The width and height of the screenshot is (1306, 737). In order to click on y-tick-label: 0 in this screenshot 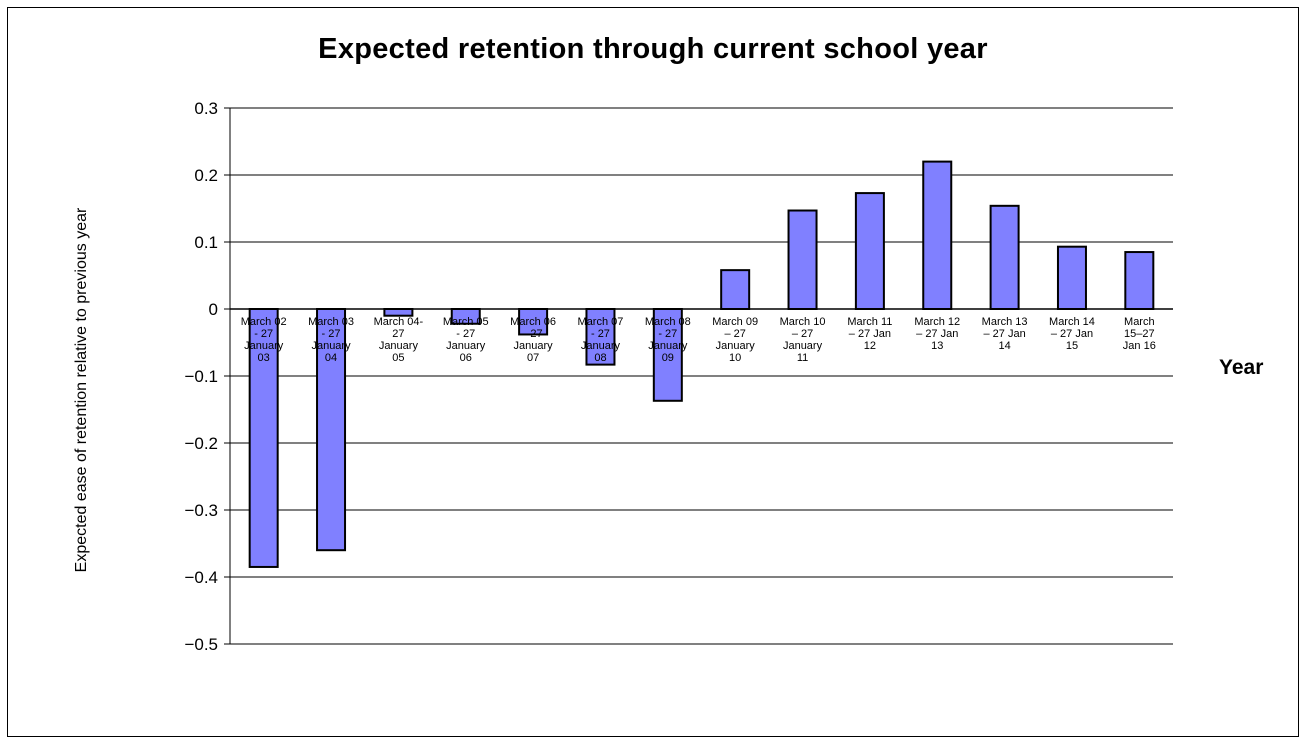, I will do `click(213, 309)`.